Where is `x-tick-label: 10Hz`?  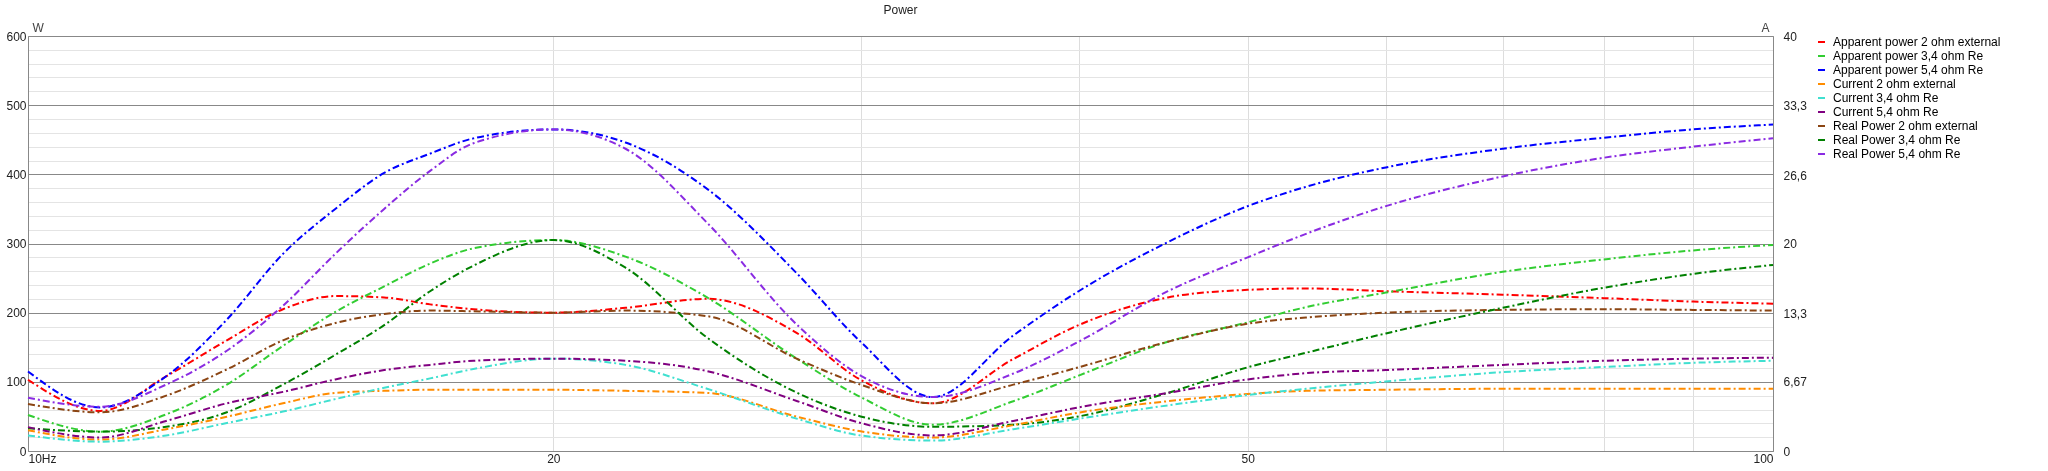 x-tick-label: 10Hz is located at coordinates (42, 458).